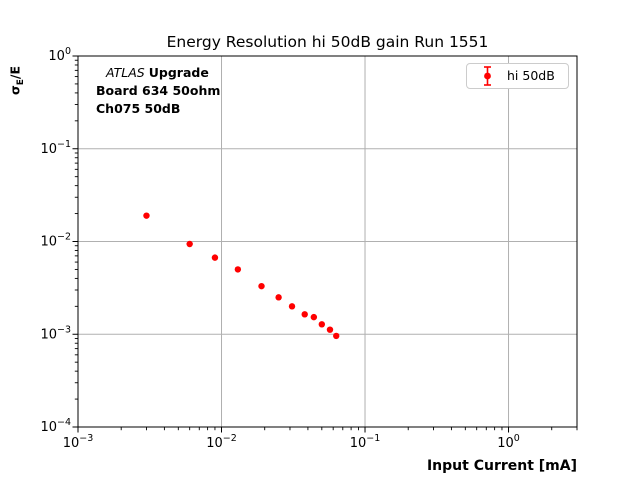 This screenshot has width=640, height=480. I want to click on annotation-line-board: Board 634 50ohm, so click(158, 90).